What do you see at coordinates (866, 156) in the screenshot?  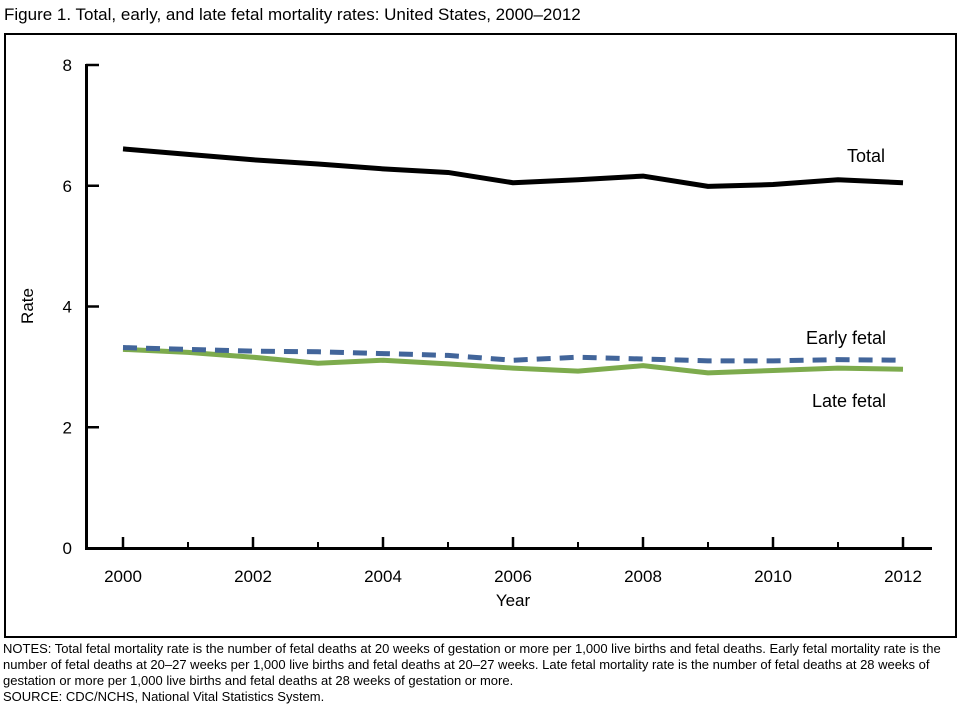 I see `total-series-label: Total` at bounding box center [866, 156].